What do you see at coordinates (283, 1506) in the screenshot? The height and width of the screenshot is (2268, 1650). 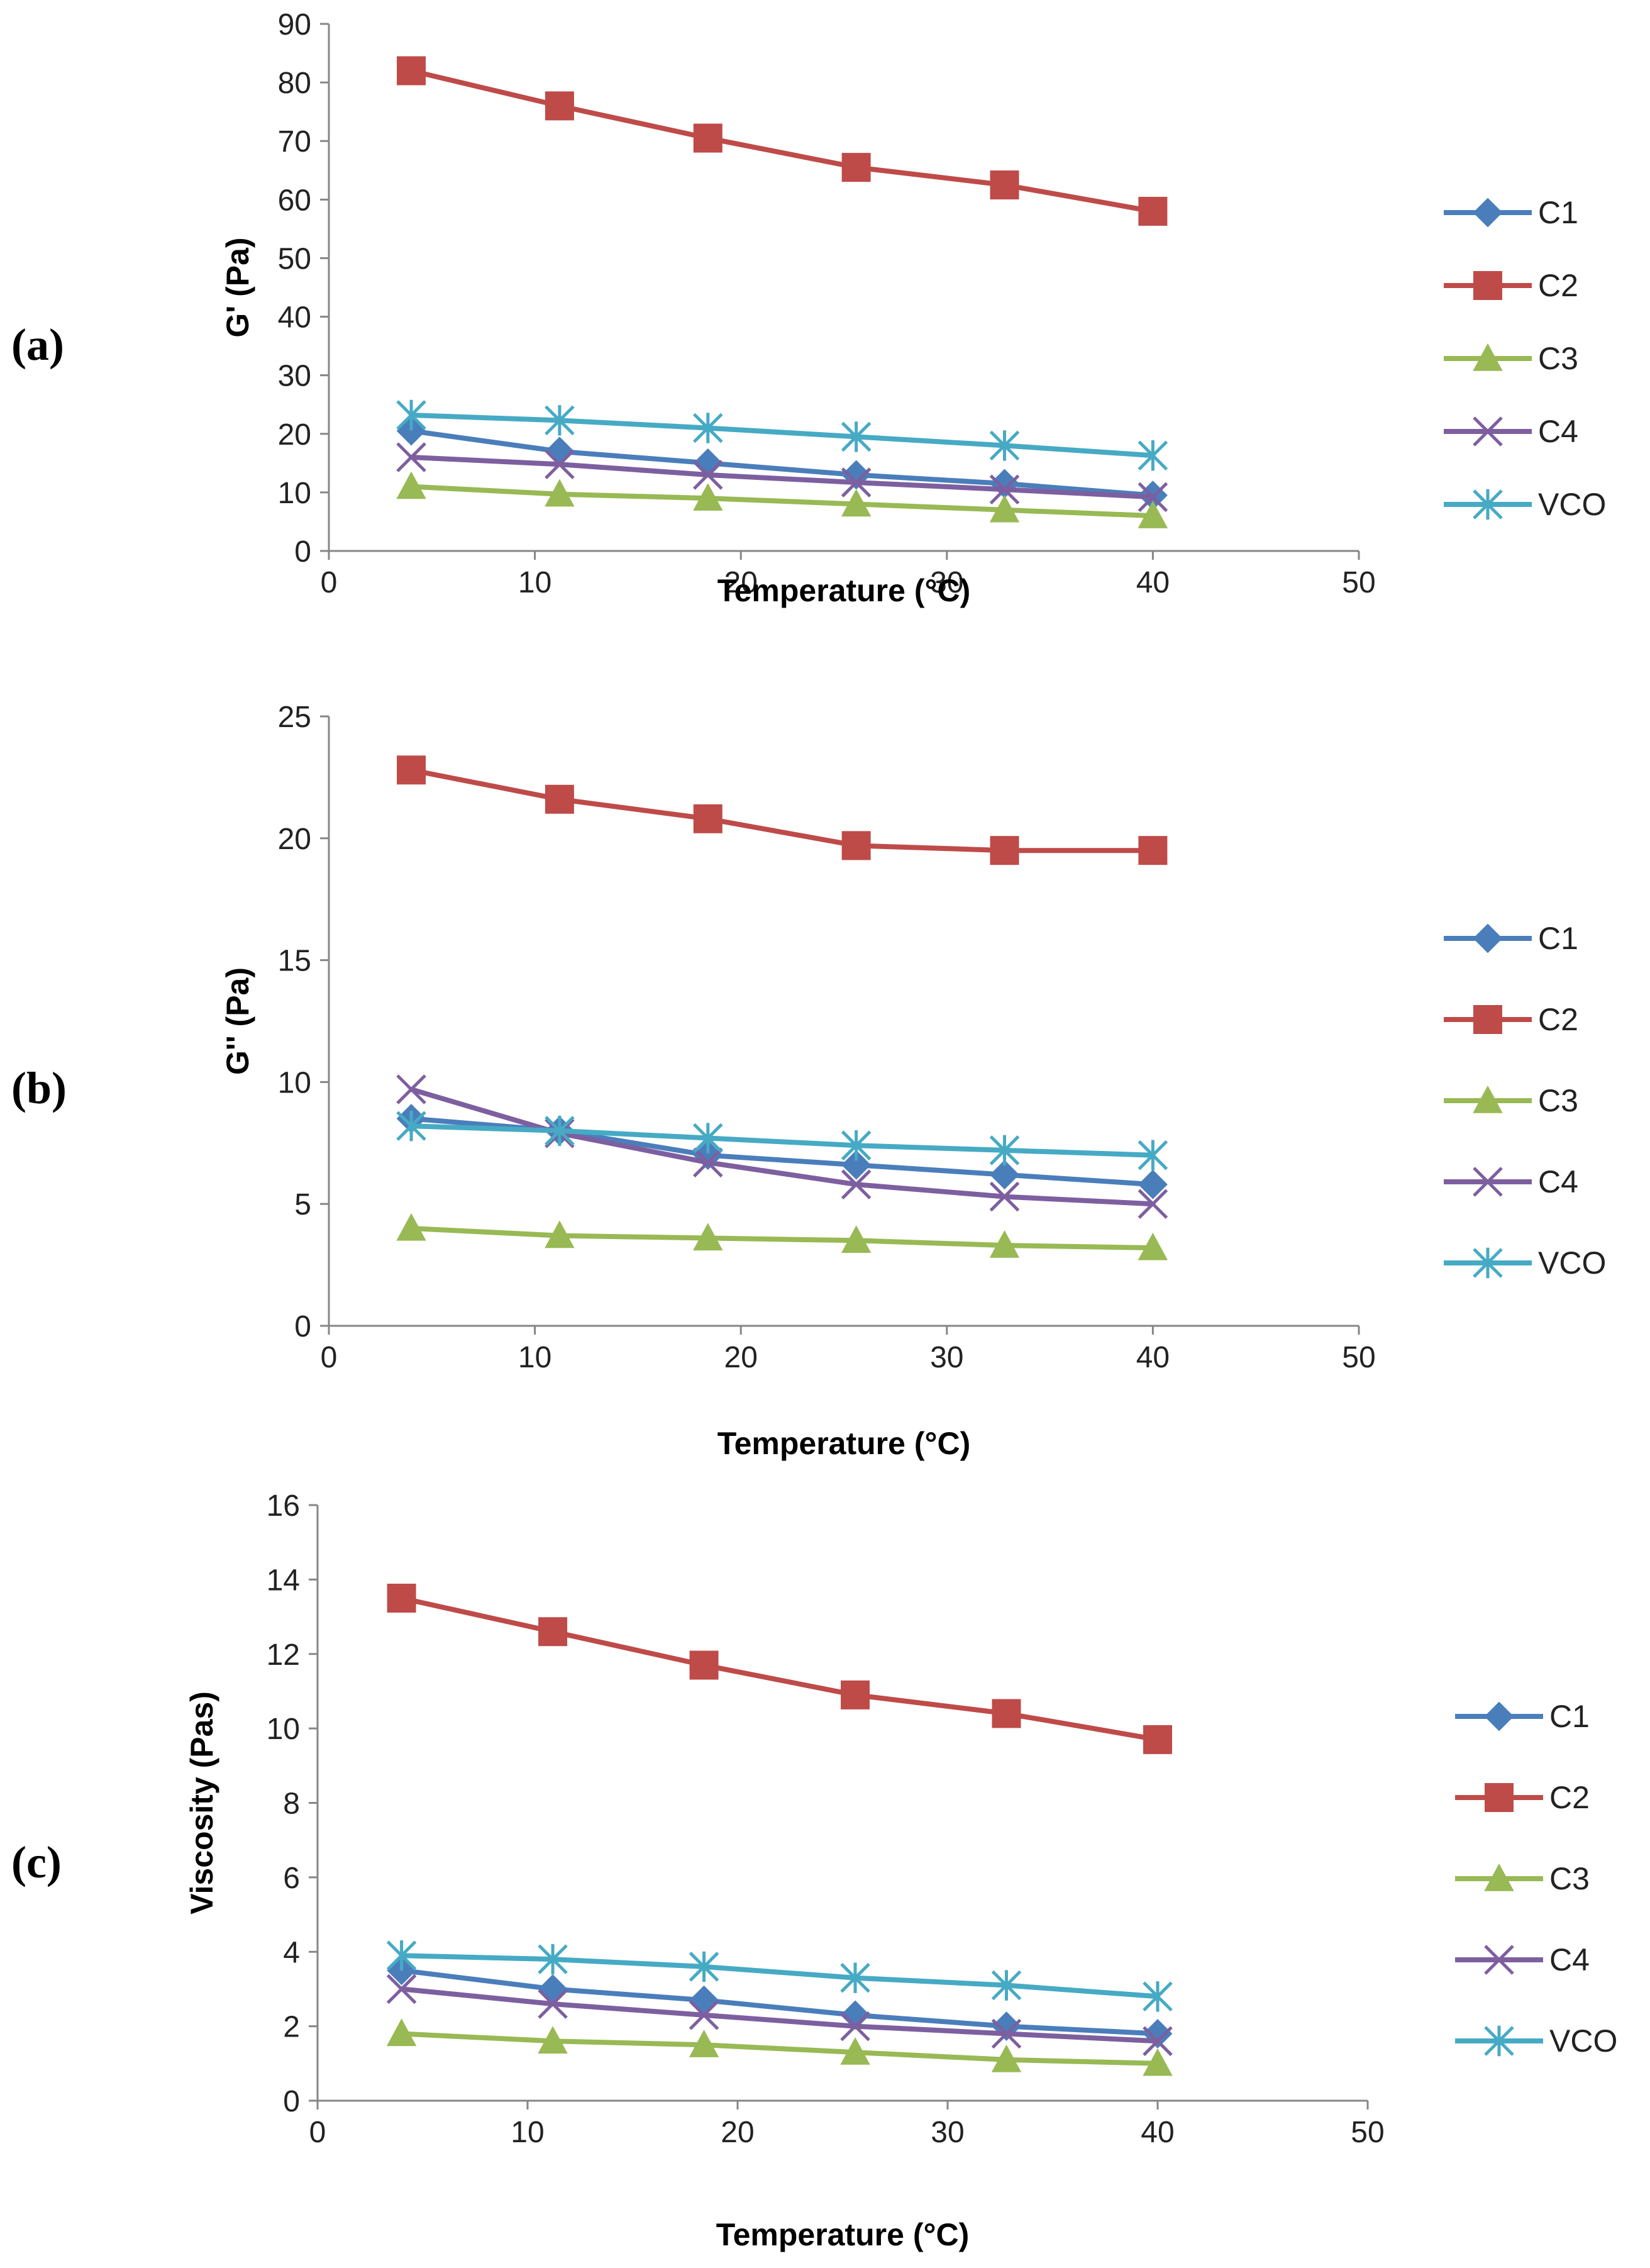 I see `y-tick-label: 16` at bounding box center [283, 1506].